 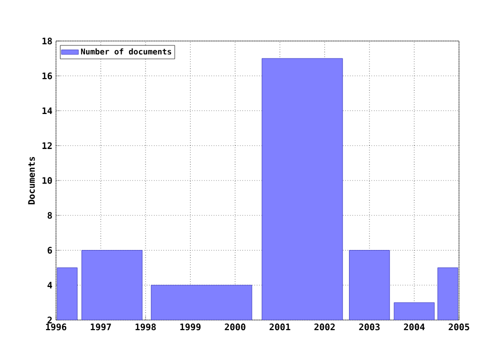 I want to click on y-tick-label: 18, so click(x=47, y=41).